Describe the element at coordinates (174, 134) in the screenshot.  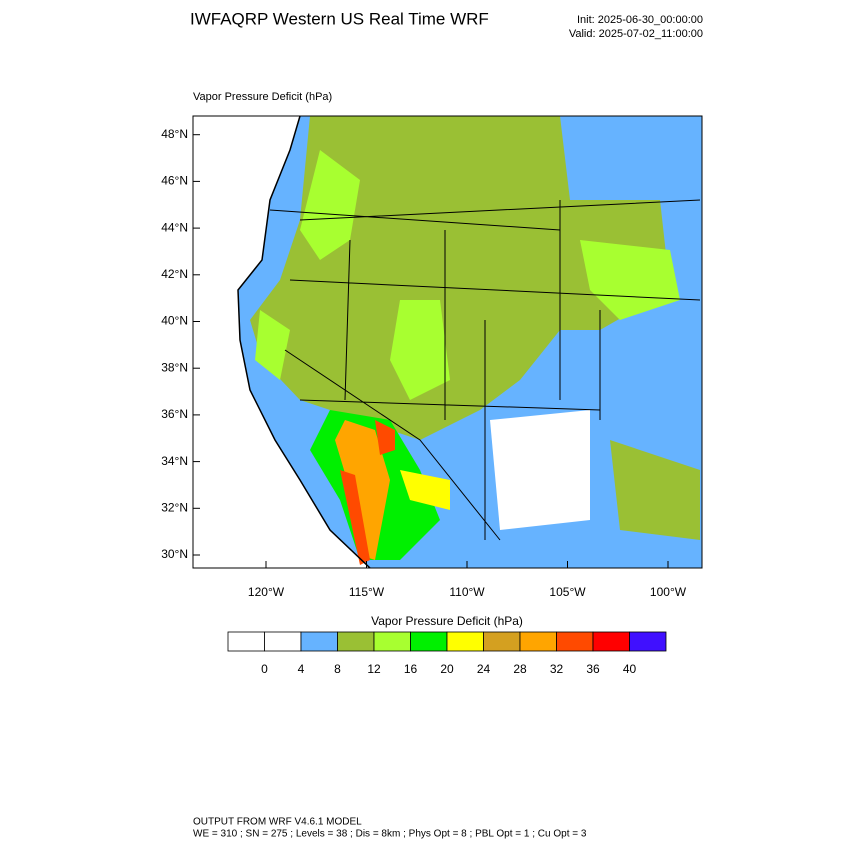
I see `lat-label: 48°N` at that location.